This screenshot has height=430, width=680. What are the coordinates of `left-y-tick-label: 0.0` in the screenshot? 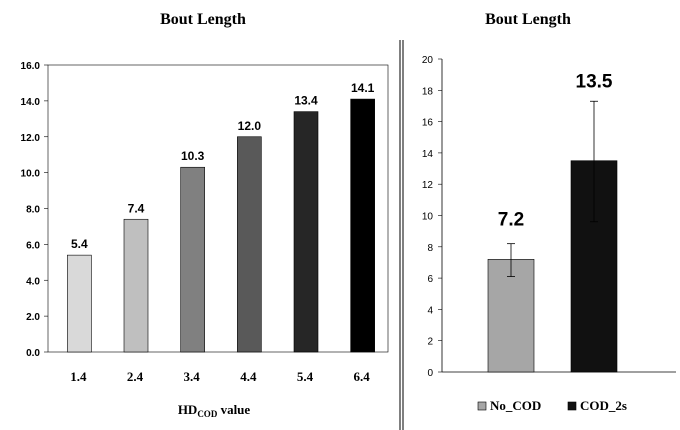 It's located at (33, 353).